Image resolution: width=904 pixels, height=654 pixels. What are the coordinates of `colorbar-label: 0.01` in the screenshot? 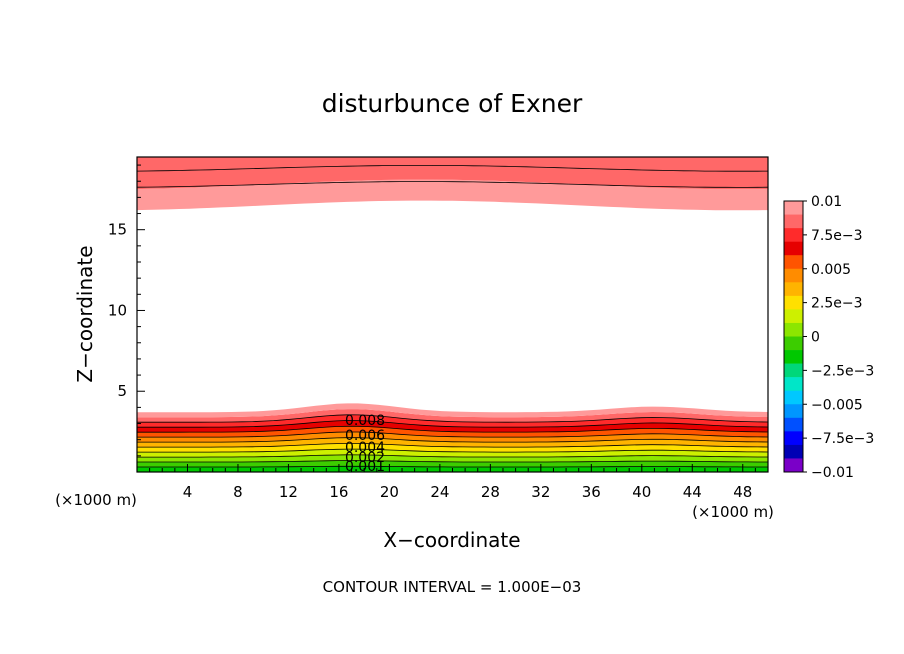 It's located at (826, 202).